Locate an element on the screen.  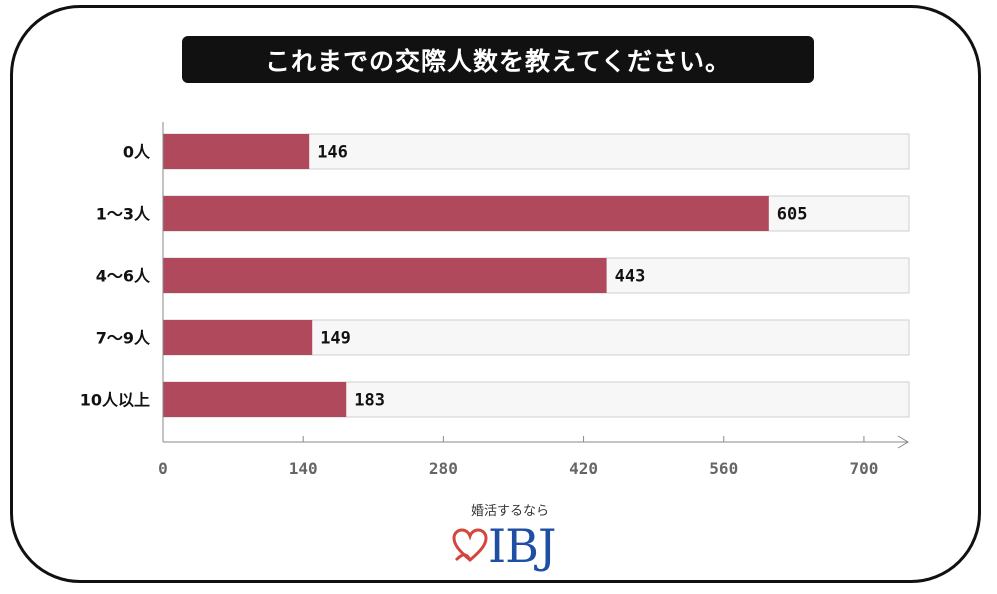
data-label: 146 is located at coordinates (332, 153).